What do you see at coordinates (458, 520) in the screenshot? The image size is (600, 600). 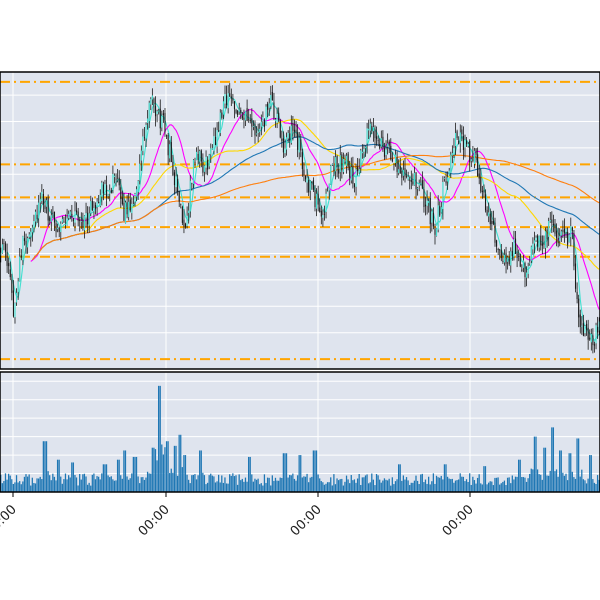 I see `x-tick-label: 00:00` at bounding box center [458, 520].